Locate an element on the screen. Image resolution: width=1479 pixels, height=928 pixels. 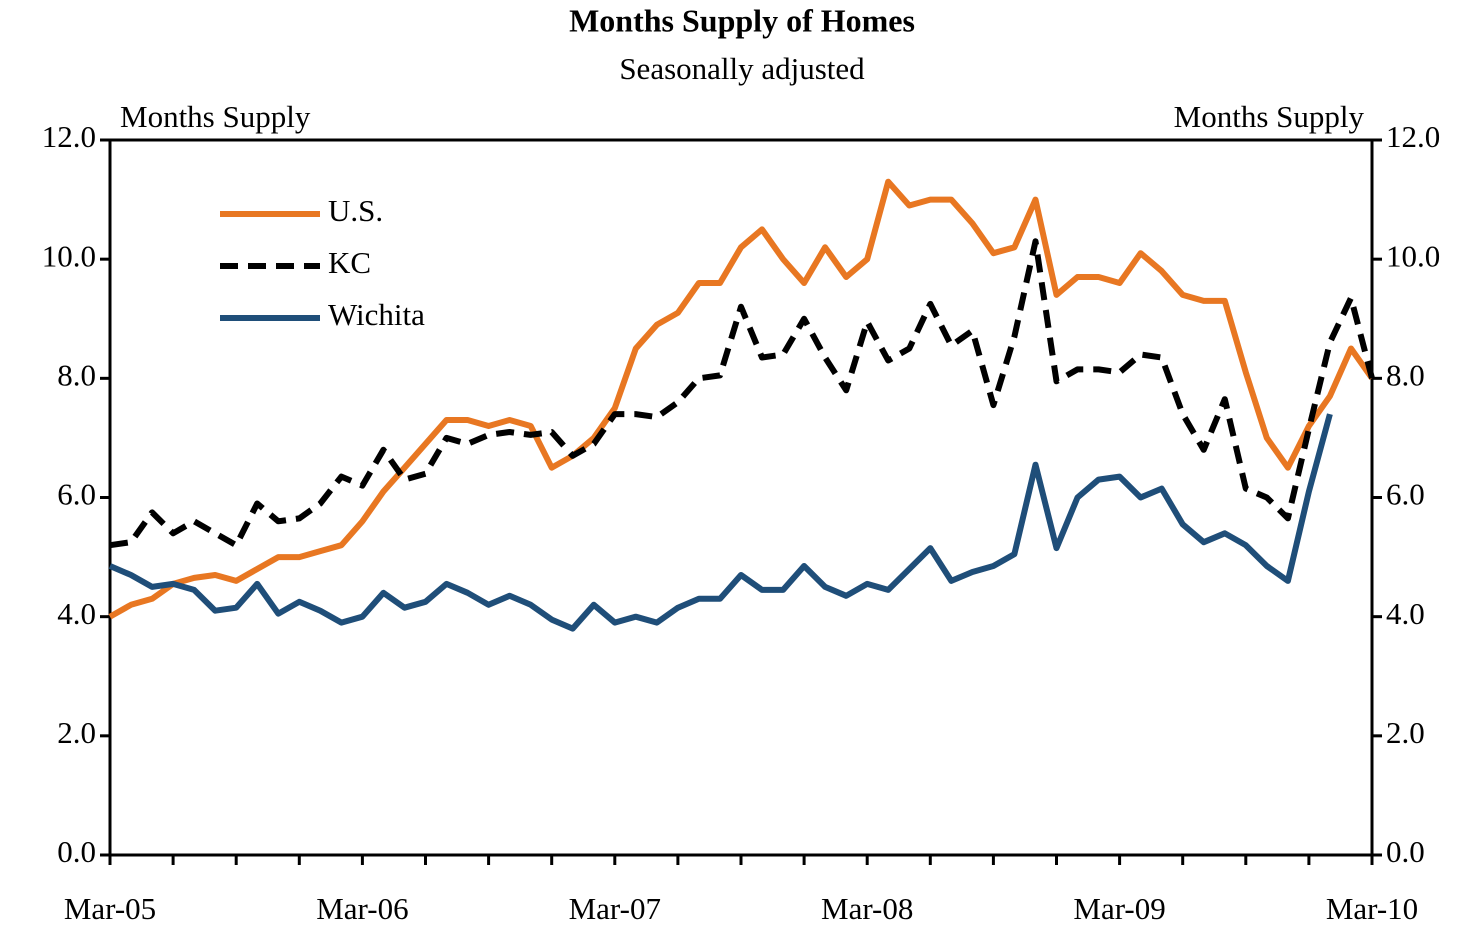
legend-label: KC is located at coordinates (349, 262).